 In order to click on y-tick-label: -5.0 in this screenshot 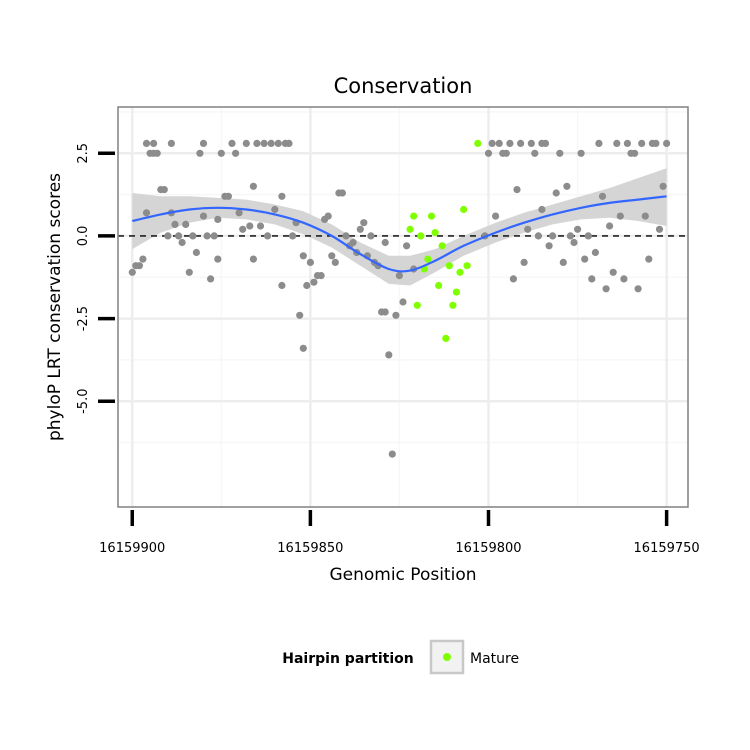, I will do `click(83, 401)`.